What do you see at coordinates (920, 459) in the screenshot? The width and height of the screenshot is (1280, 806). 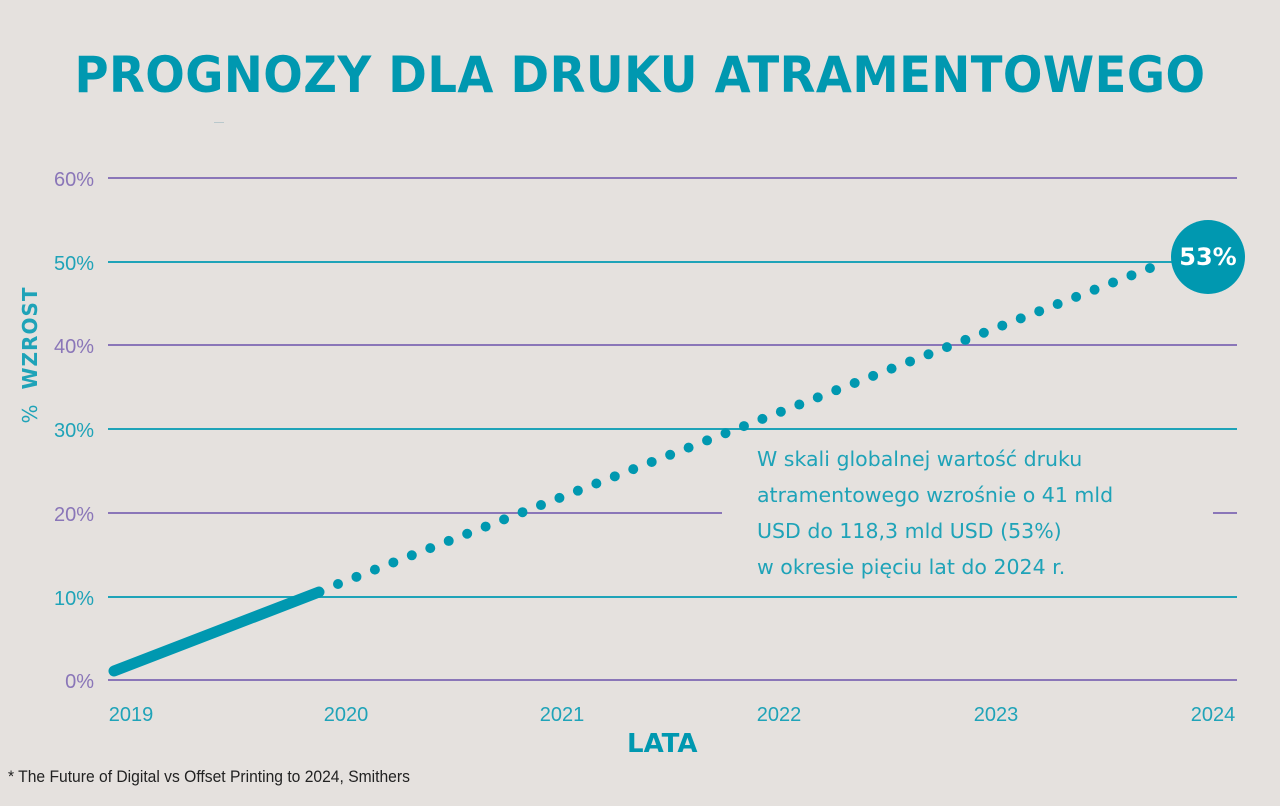 I see `annotation-line: W skali globalnej wartość druku` at bounding box center [920, 459].